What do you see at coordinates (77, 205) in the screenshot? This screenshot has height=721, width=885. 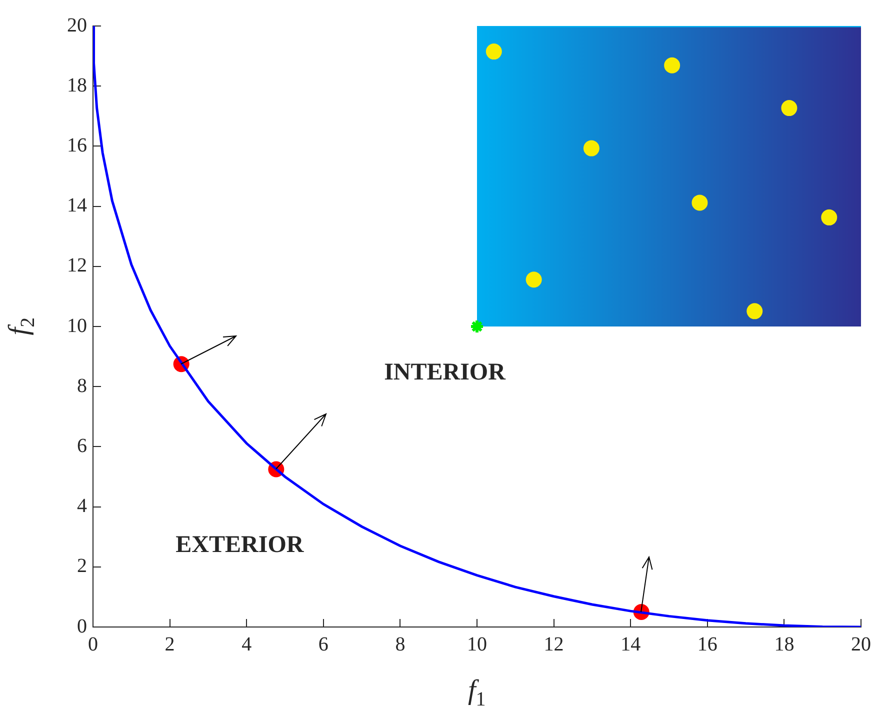 I see `y-tick-label: 14` at bounding box center [77, 205].